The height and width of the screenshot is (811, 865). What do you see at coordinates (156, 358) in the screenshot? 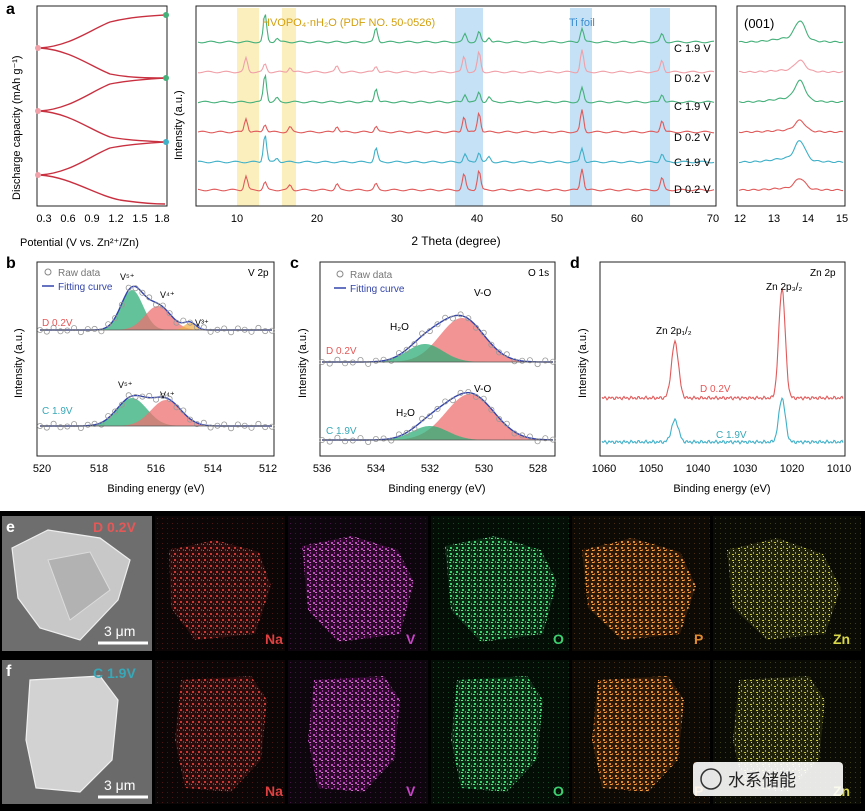
I see `v2p-content` at bounding box center [156, 358].